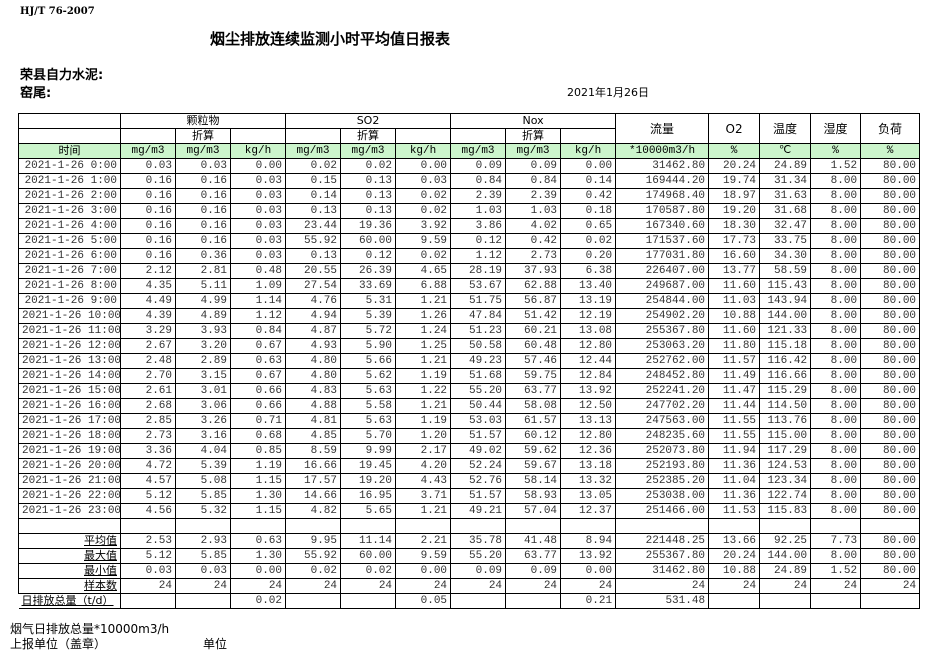 The height and width of the screenshot is (656, 932). What do you see at coordinates (734, 211) in the screenshot?
I see `value-cell: 19.20` at bounding box center [734, 211].